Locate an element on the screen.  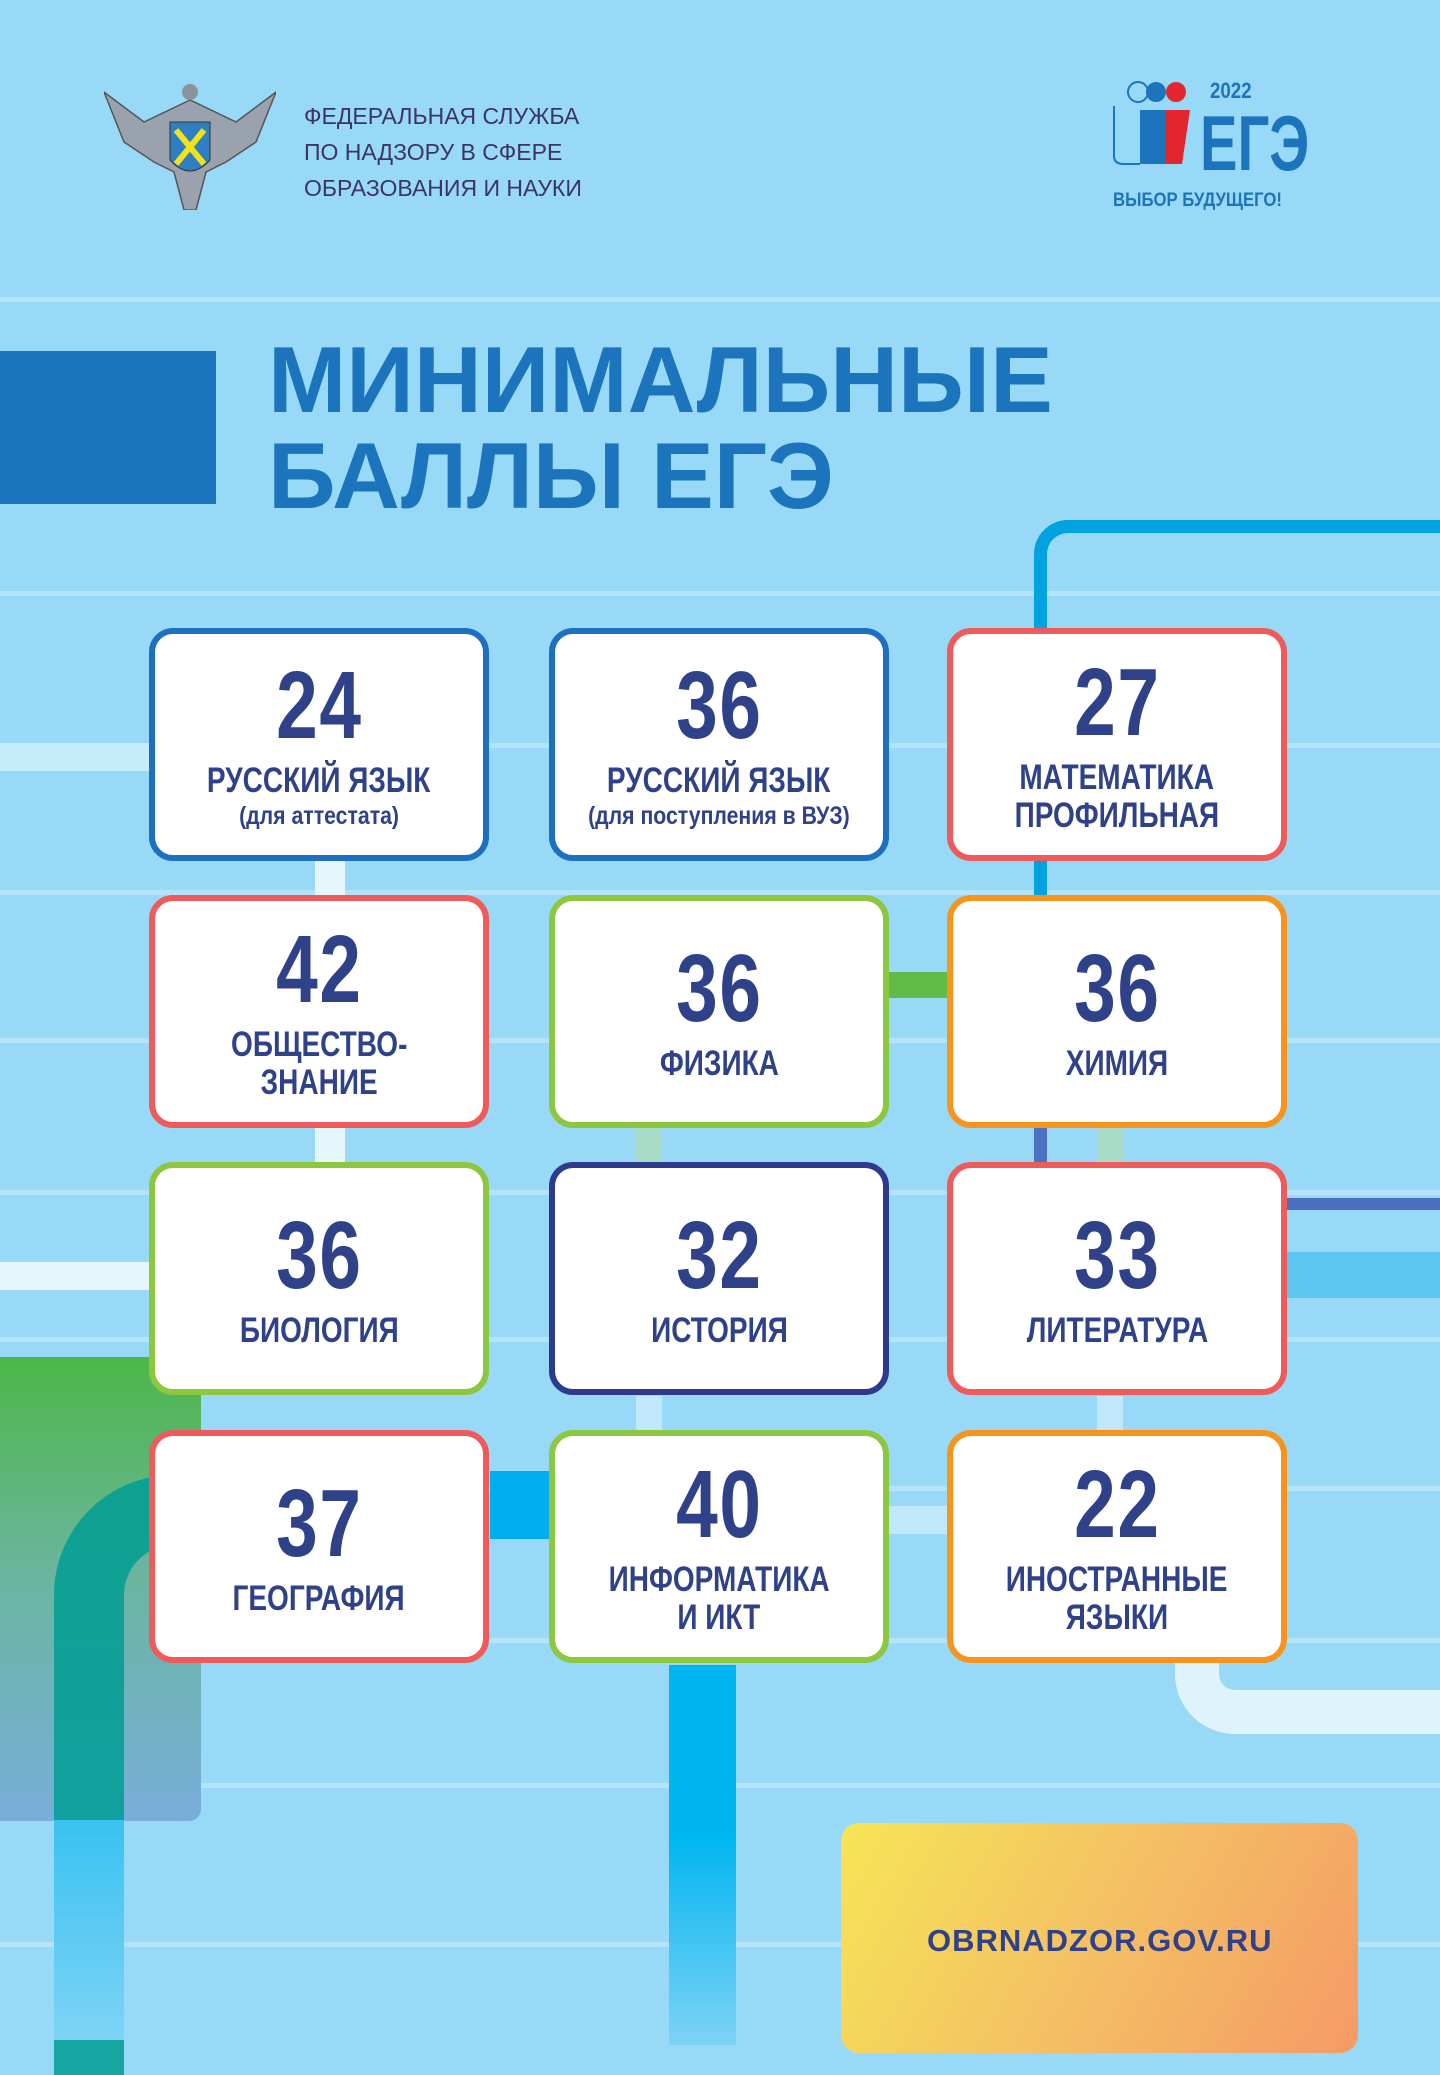
score-value: 40 is located at coordinates (719, 1504).